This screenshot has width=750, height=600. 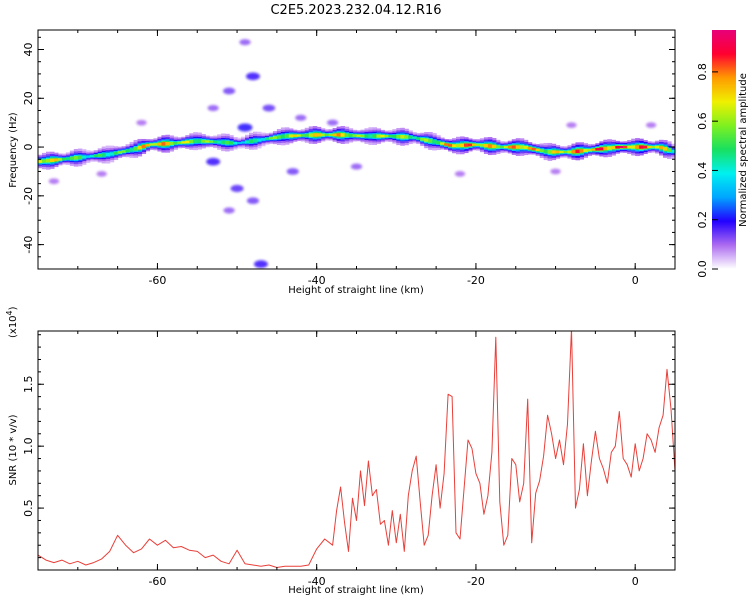 What do you see at coordinates (702, 269) in the screenshot?
I see `colorbar-tick-label: 0.0` at bounding box center [702, 269].